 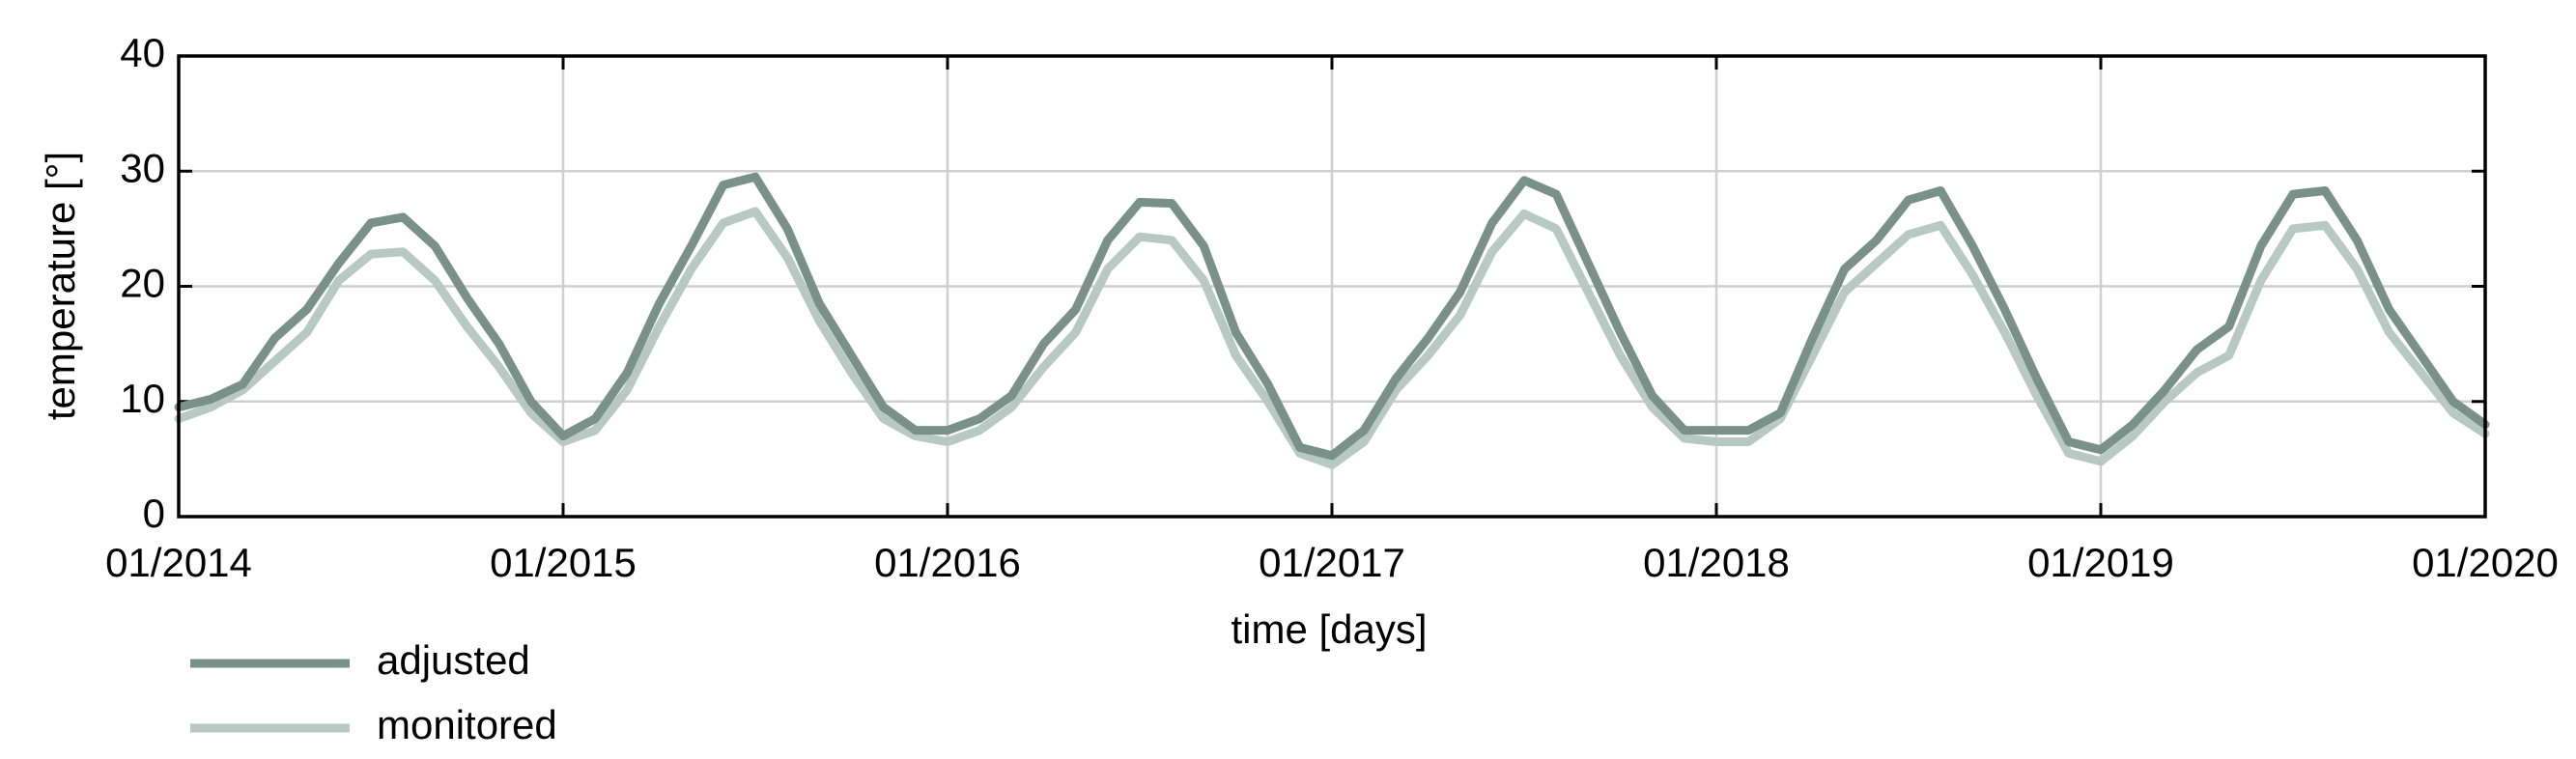 What do you see at coordinates (142, 52) in the screenshot?
I see `y-tick-label: 40` at bounding box center [142, 52].